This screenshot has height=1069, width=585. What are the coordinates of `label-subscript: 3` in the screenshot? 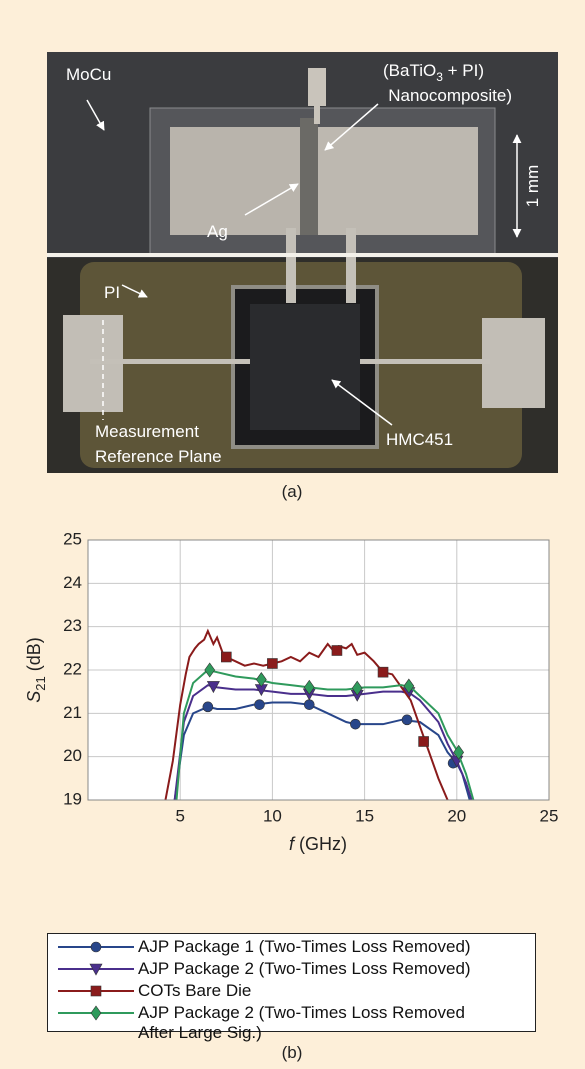 It's located at (439, 77).